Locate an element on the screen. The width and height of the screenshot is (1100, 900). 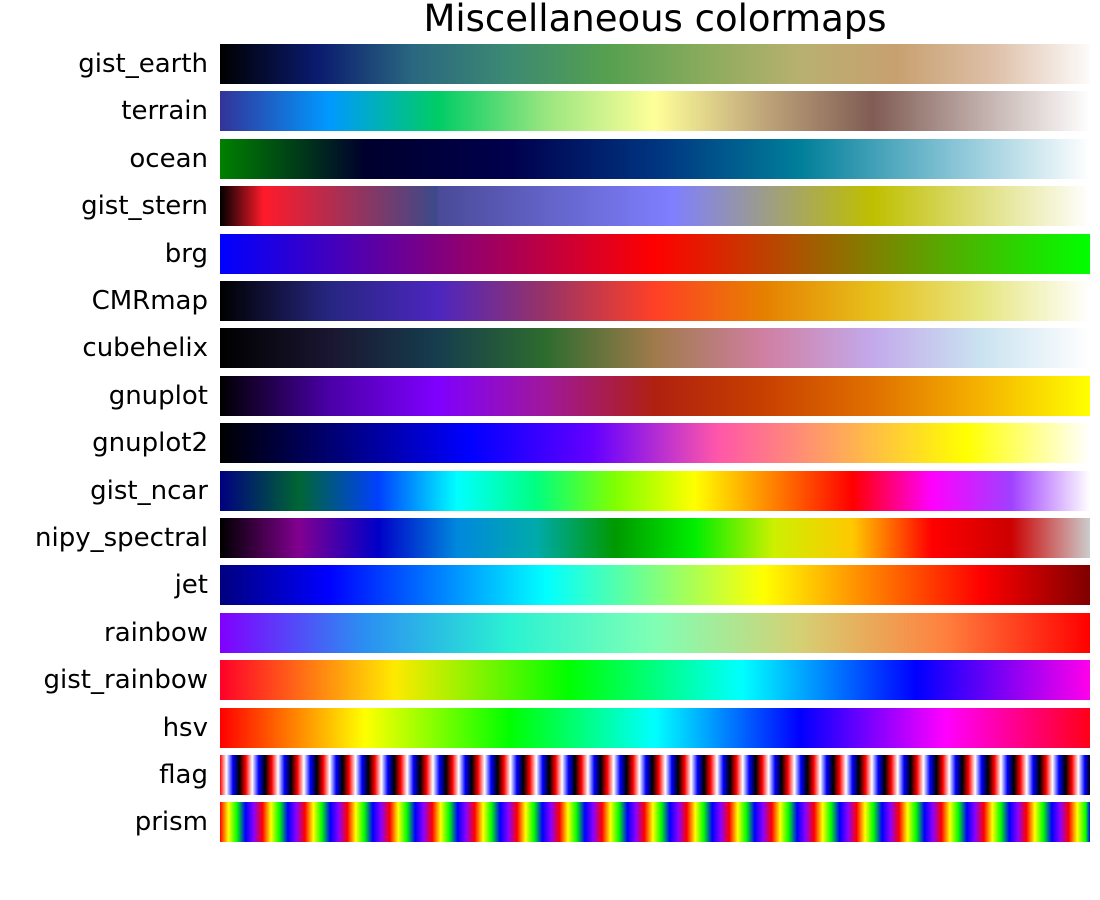
colormap-row-gist_earth: gist_earth is located at coordinates (550, 64).